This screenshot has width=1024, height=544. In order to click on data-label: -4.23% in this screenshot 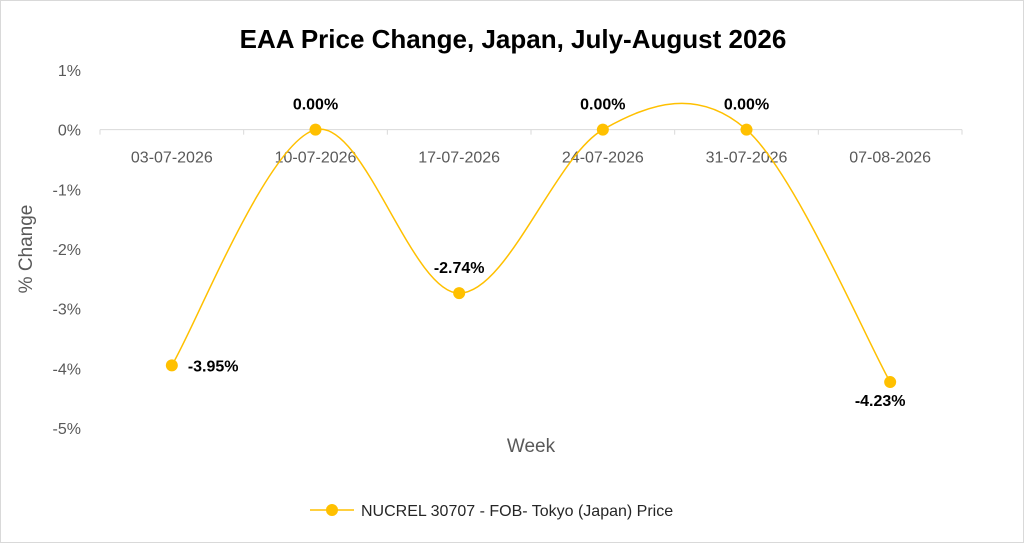, I will do `click(880, 401)`.